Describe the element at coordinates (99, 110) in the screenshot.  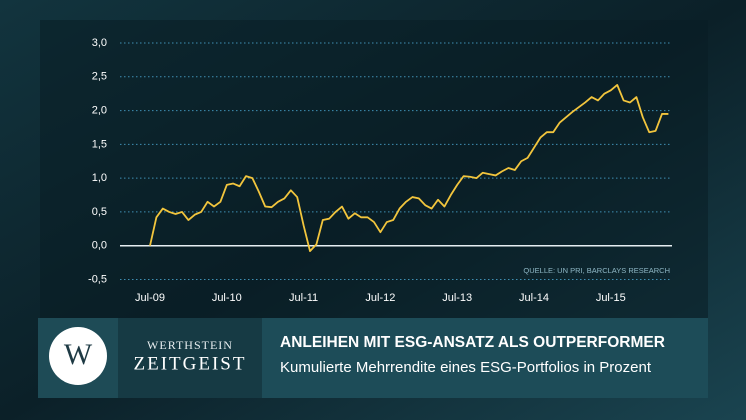
I see `y-tick-label: 2,0` at that location.